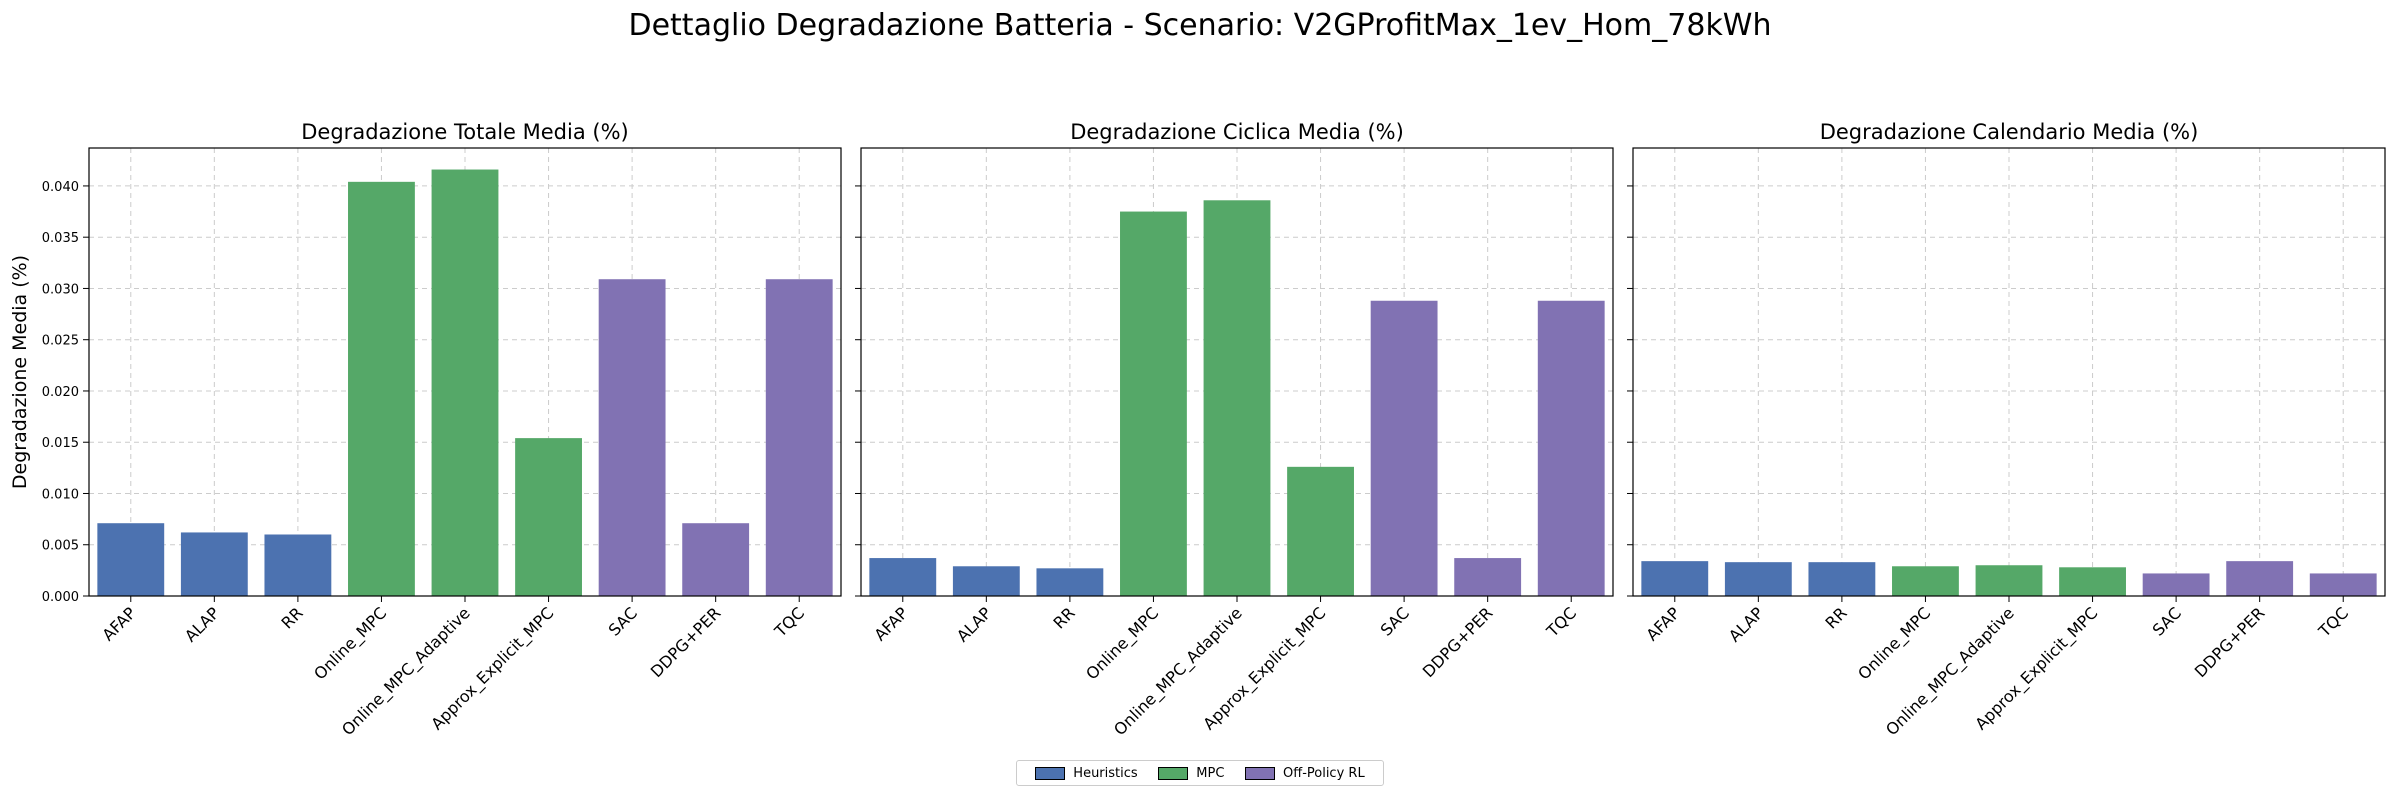 This screenshot has width=2400, height=800. What do you see at coordinates (1210, 773) in the screenshot?
I see `legend-label-mpc: MPC` at bounding box center [1210, 773].